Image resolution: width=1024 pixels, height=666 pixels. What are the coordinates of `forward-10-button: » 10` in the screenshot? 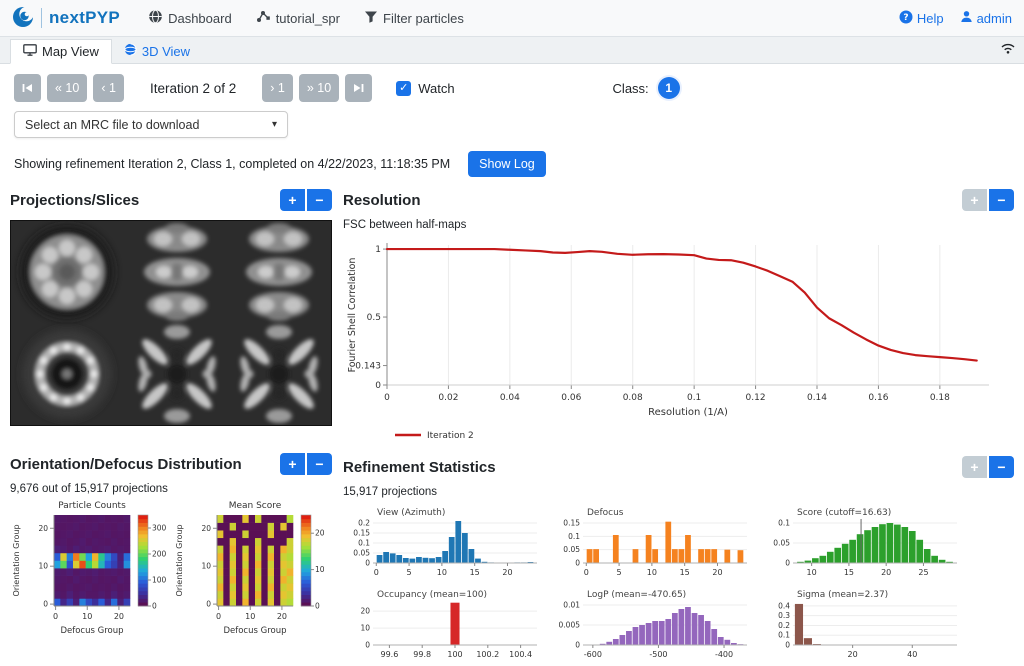 It's located at (319, 88).